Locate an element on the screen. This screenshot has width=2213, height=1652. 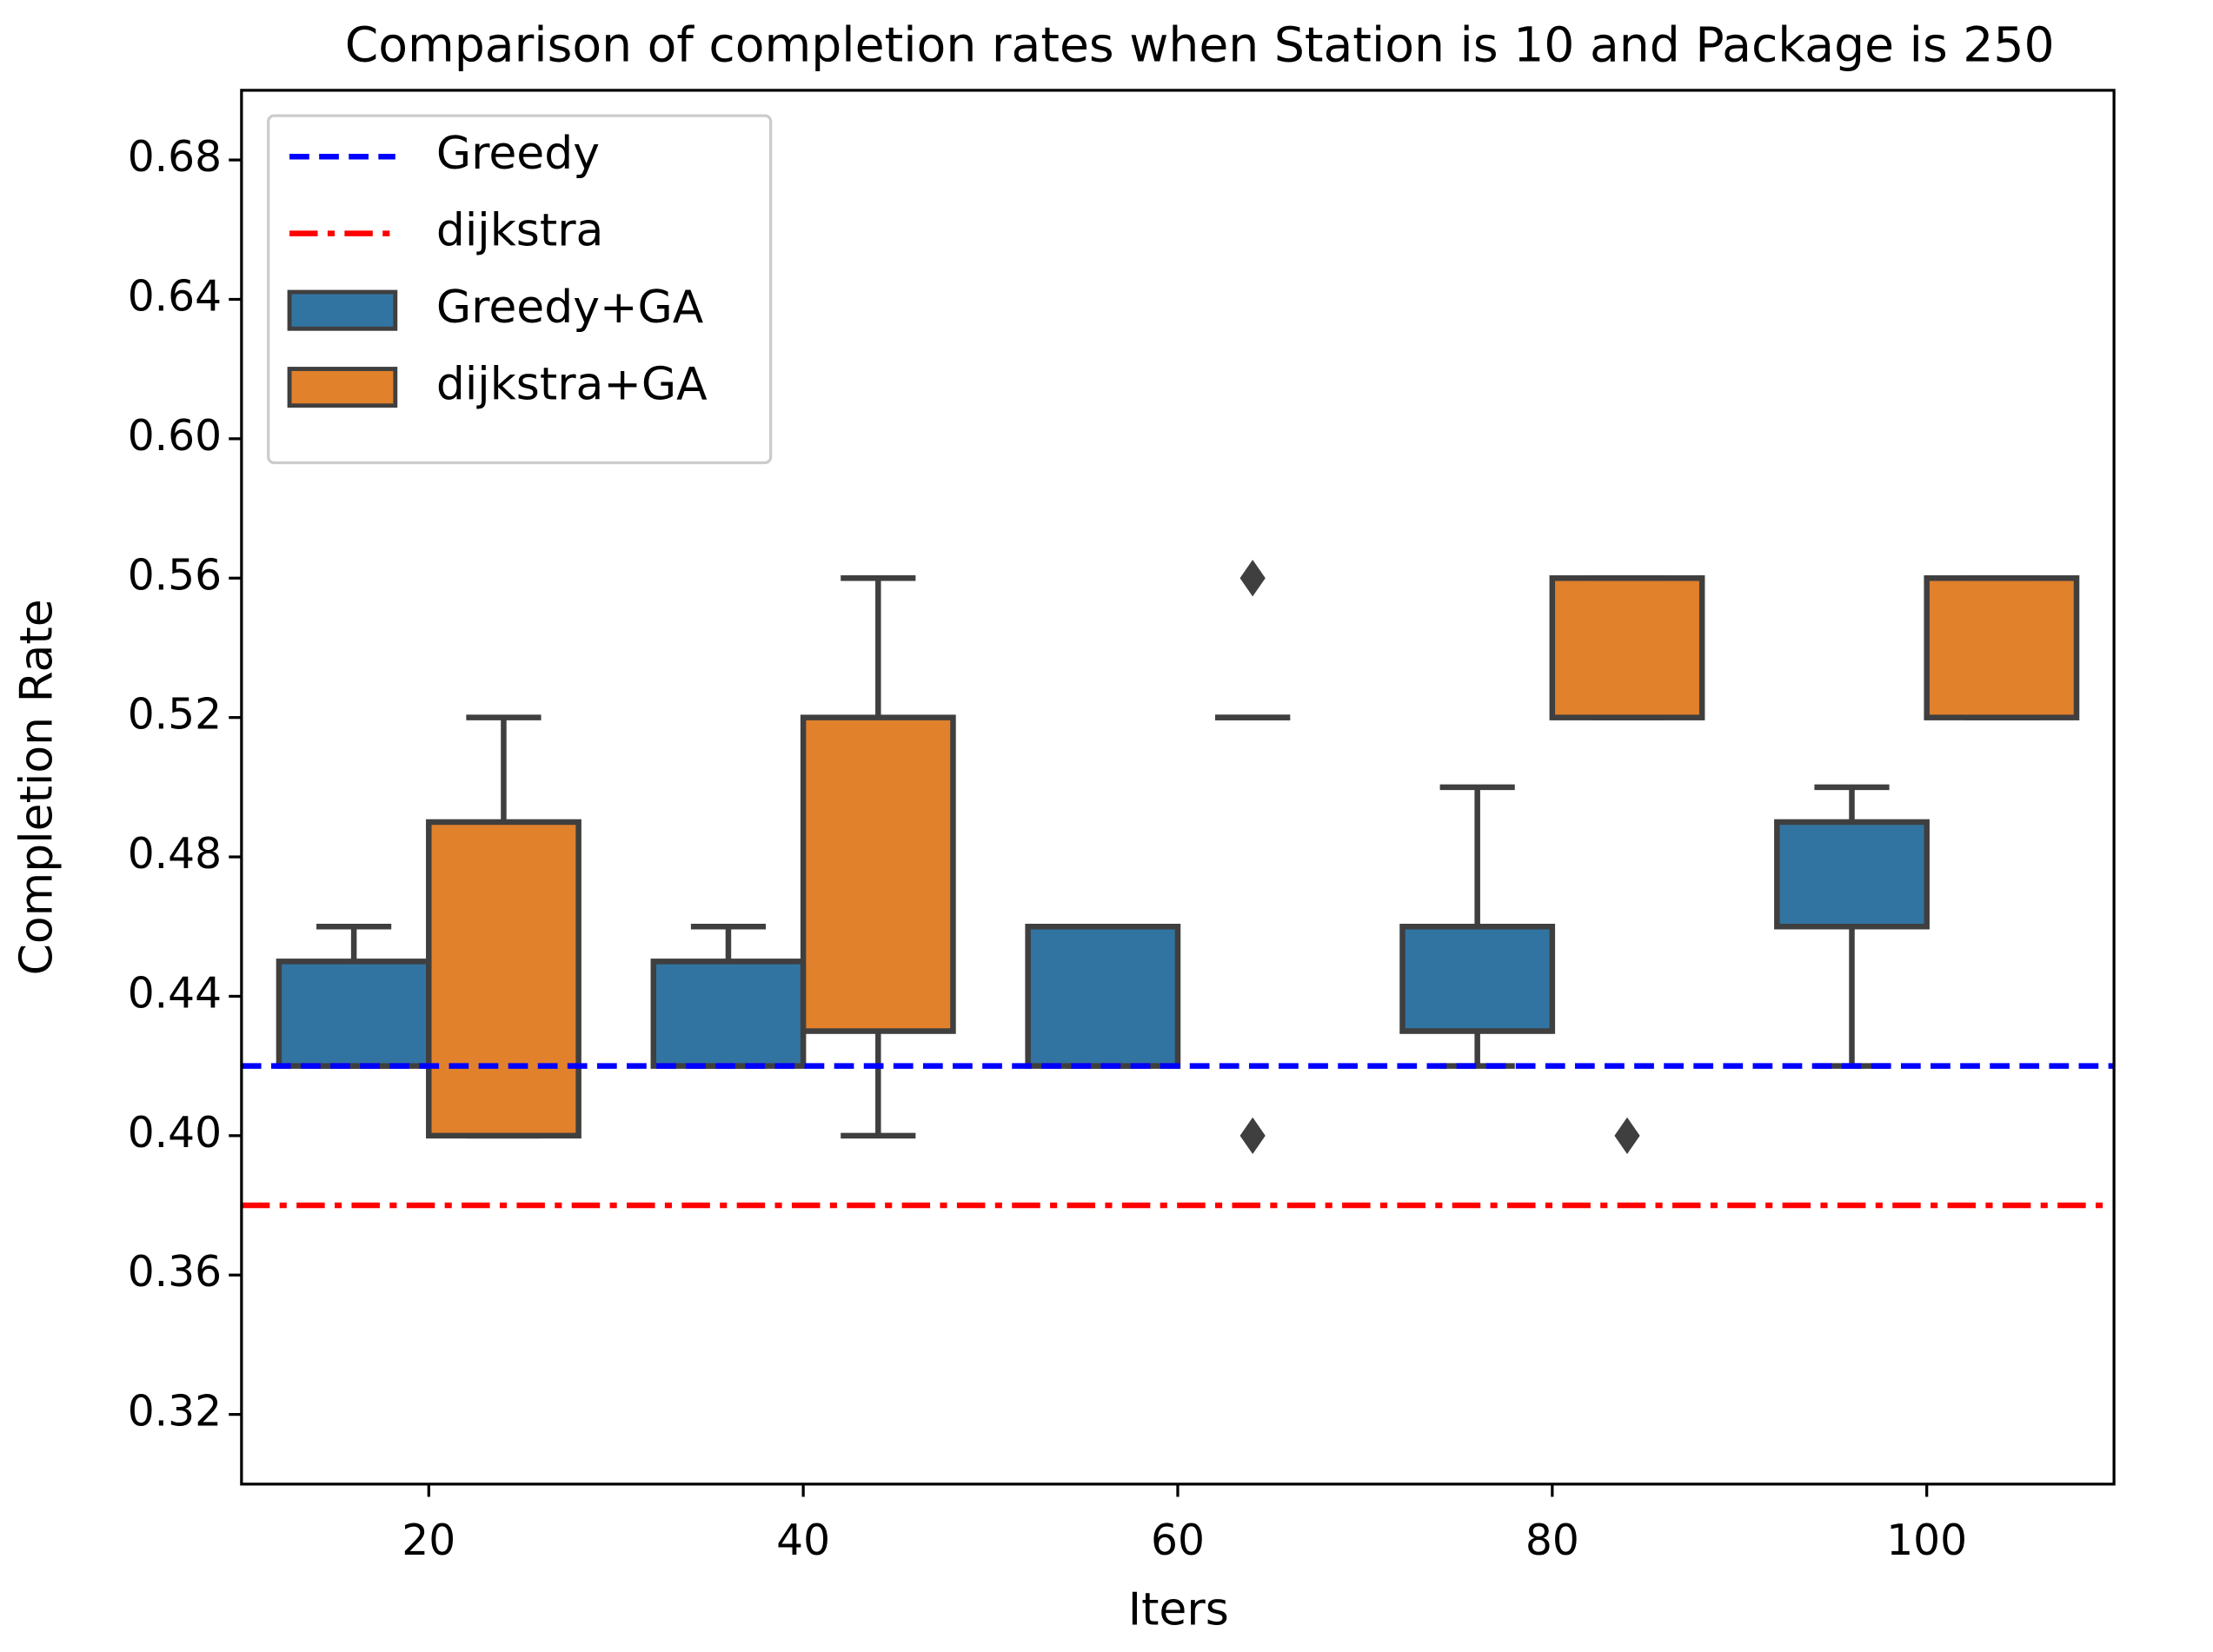
y-tick-label: 0.48 is located at coordinates (175, 854).